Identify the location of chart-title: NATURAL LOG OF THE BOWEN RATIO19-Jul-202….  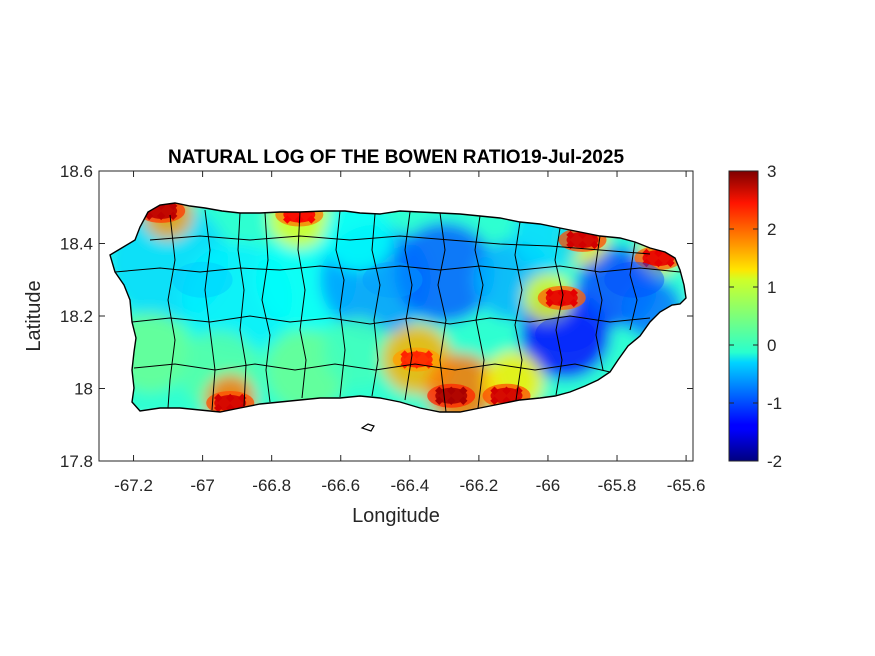
(396, 157).